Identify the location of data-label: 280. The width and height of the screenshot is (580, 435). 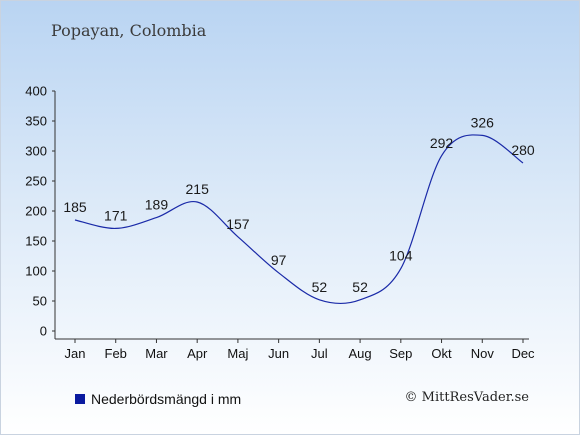
(523, 150).